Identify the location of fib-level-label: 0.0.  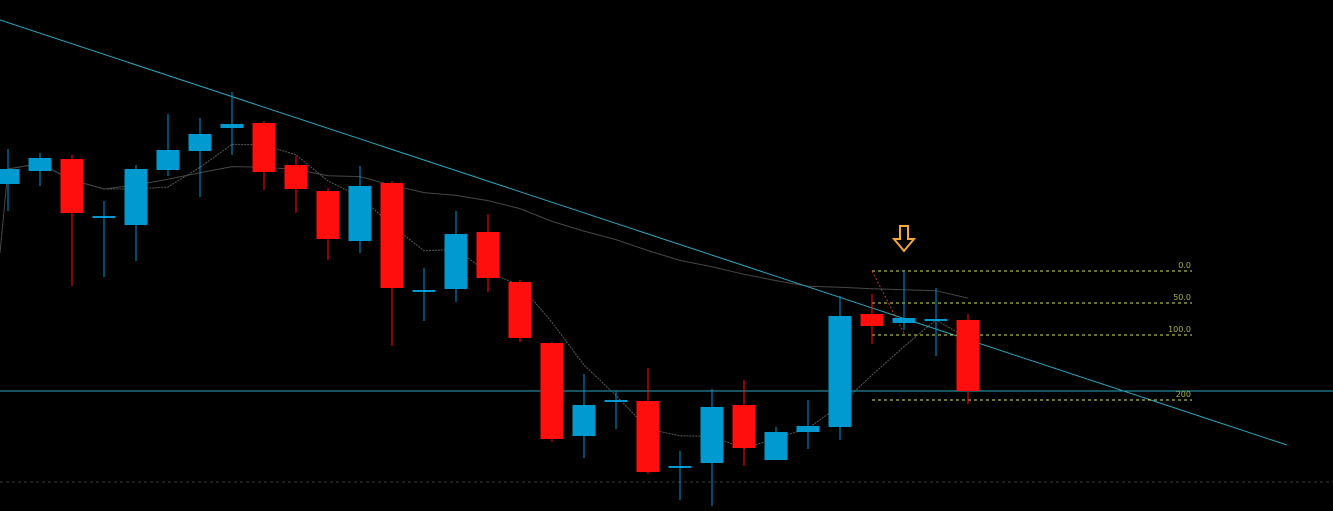
(1184, 265).